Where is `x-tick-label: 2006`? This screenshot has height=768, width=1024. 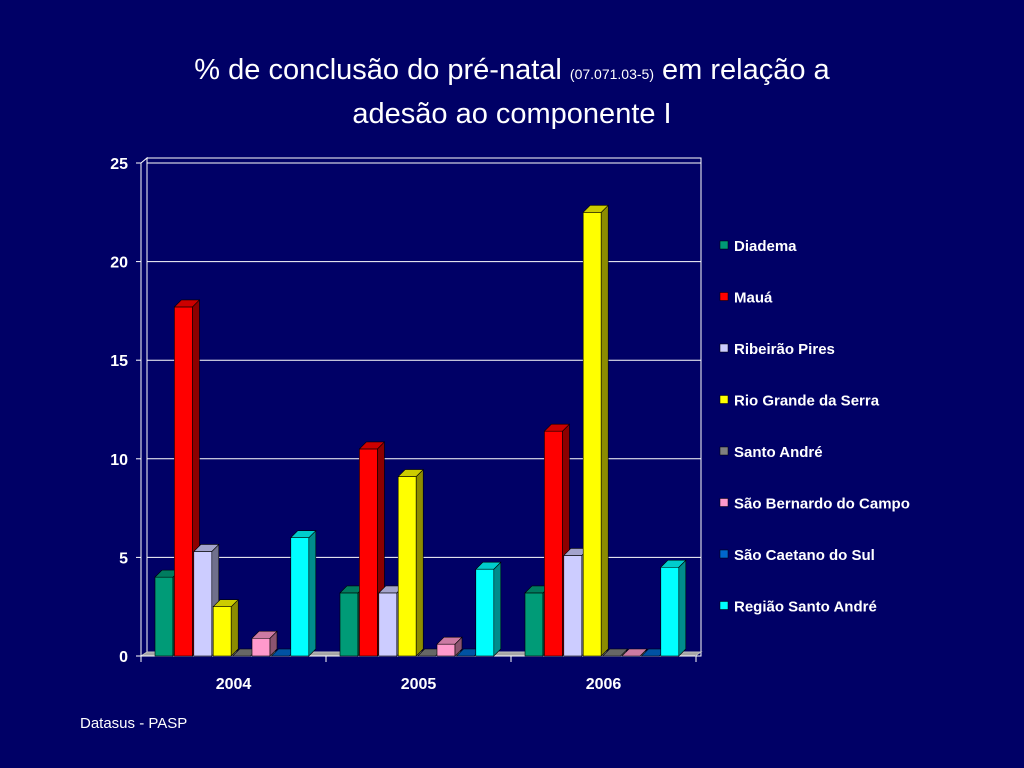 x-tick-label: 2006 is located at coordinates (604, 684).